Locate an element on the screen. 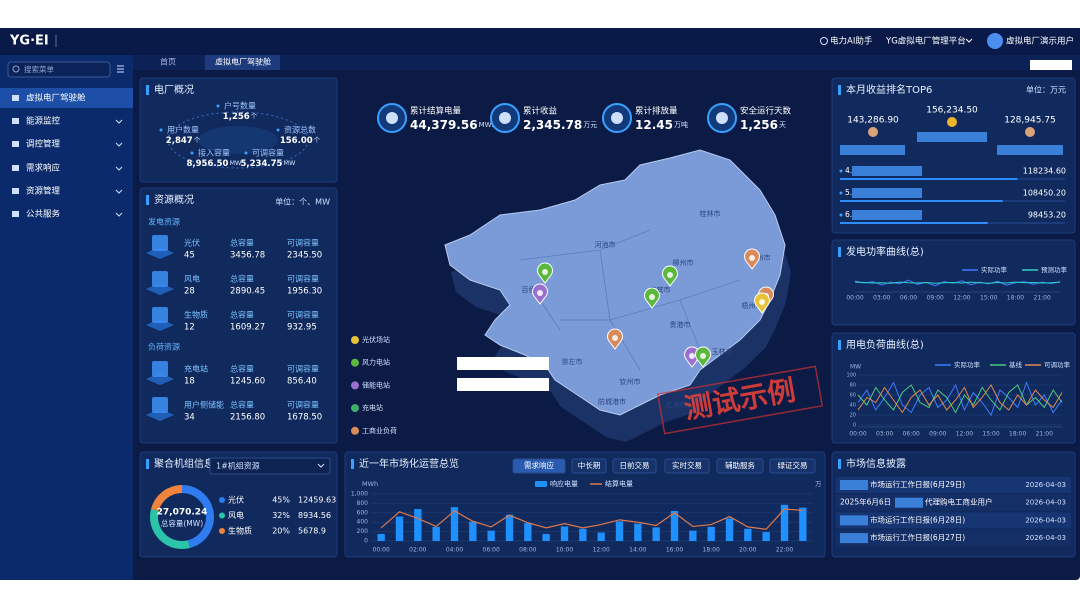 The image size is (1080, 608). kpi-icon is located at coordinates (505, 118).